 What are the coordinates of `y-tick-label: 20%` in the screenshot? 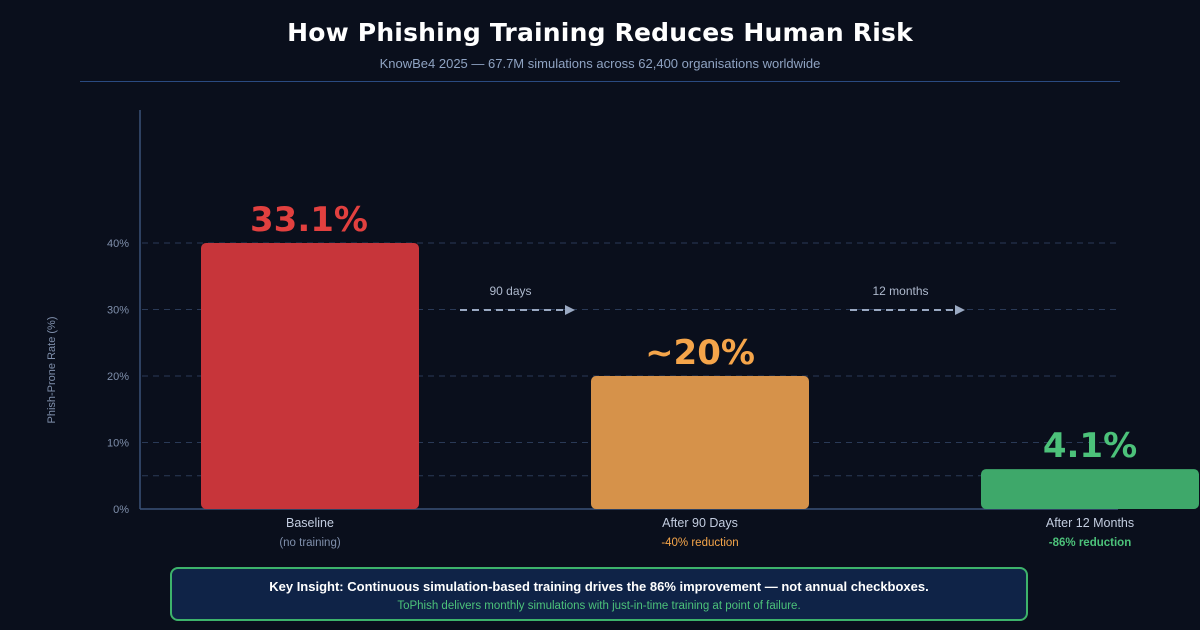 It's located at (118, 377).